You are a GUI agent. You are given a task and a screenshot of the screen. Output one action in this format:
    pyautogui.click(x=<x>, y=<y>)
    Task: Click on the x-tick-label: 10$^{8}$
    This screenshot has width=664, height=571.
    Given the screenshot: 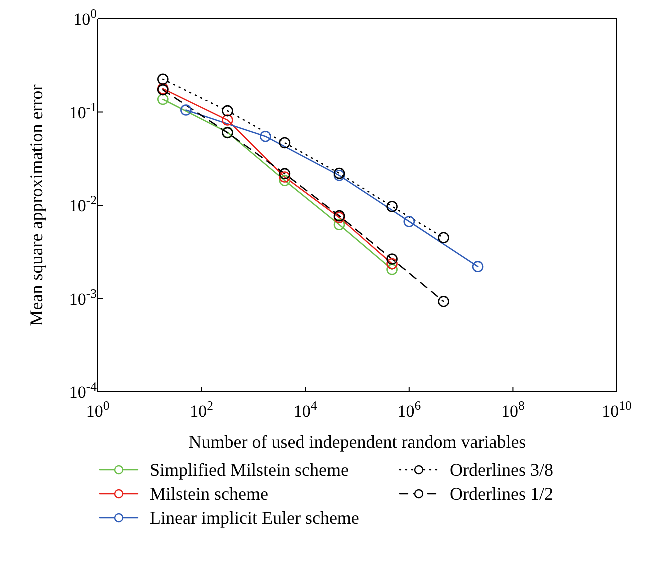 What is the action you would take?
    pyautogui.click(x=513, y=410)
    